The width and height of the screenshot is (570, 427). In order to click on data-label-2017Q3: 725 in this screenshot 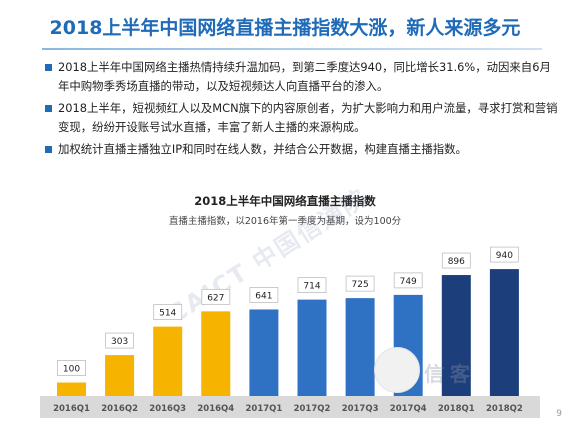, I will do `click(360, 285)`.